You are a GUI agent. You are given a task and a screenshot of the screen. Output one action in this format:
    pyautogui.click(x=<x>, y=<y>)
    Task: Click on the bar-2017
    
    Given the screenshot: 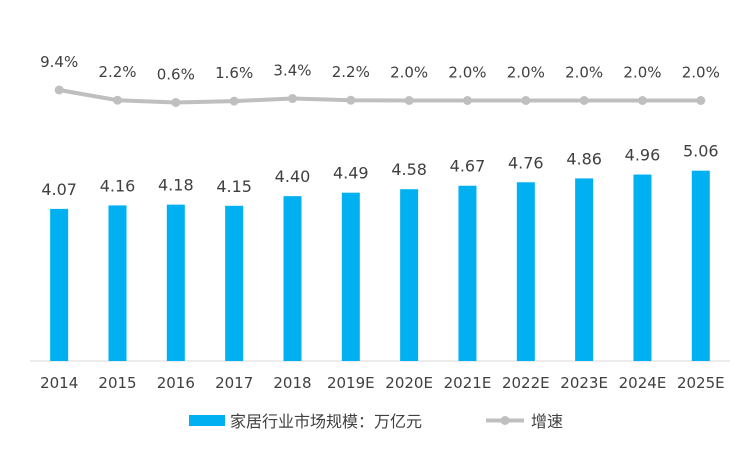 What is the action you would take?
    pyautogui.click(x=234, y=283)
    